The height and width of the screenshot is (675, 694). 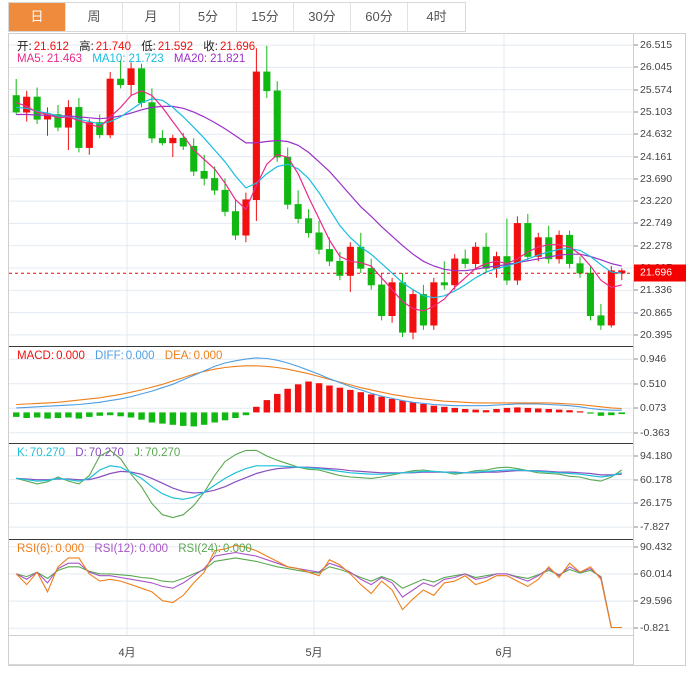 I want to click on period-tabbar: 日 周 月 5分 15分 30分 60分 4时, so click(x=237, y=17).